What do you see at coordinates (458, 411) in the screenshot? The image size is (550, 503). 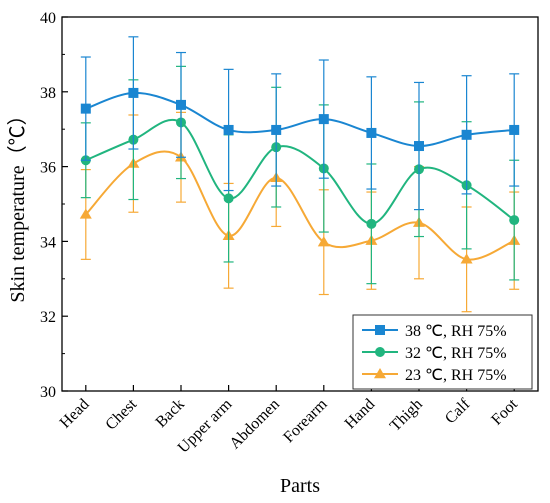 I see `x-tick-label: Calf` at bounding box center [458, 411].